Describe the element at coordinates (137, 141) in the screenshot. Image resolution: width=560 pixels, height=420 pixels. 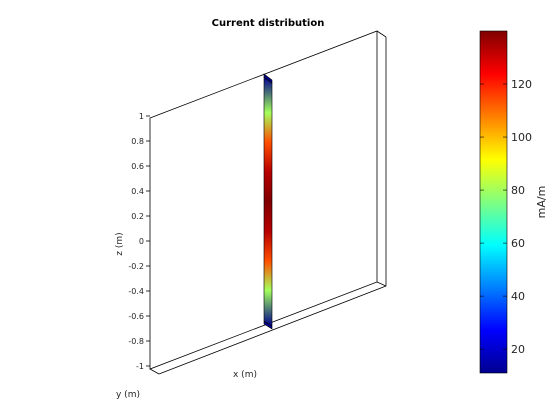
I see `z-tick-label: 0.8` at that location.